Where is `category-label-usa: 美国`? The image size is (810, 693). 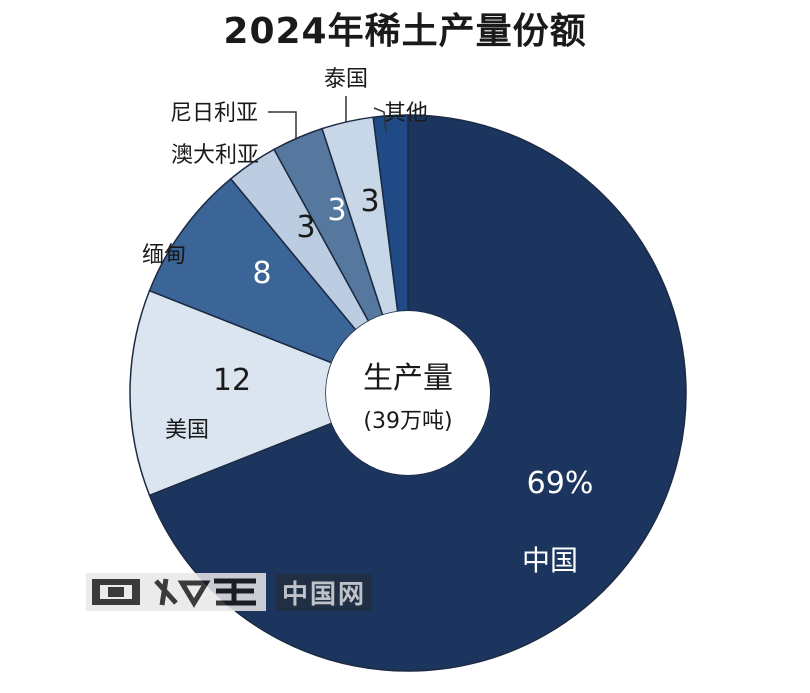 category-label-usa: 美国 is located at coordinates (187, 430).